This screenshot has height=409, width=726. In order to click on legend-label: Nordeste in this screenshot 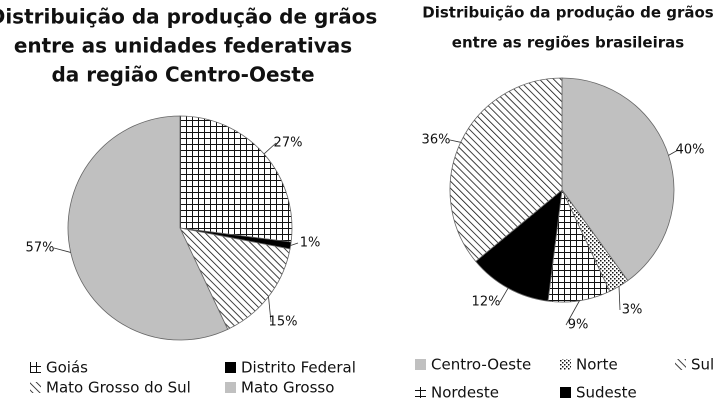, I will do `click(465, 393)`.